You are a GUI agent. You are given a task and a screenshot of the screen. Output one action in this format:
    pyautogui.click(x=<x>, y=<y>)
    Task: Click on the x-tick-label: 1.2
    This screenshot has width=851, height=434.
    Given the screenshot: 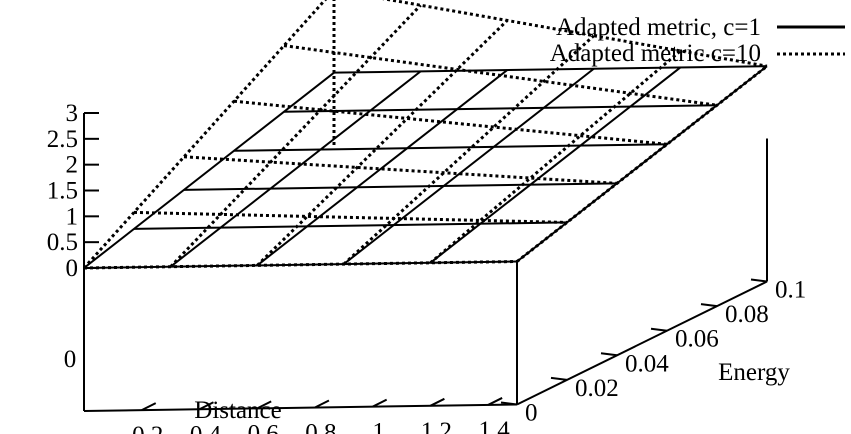 What is the action you would take?
    pyautogui.click(x=436, y=426)
    